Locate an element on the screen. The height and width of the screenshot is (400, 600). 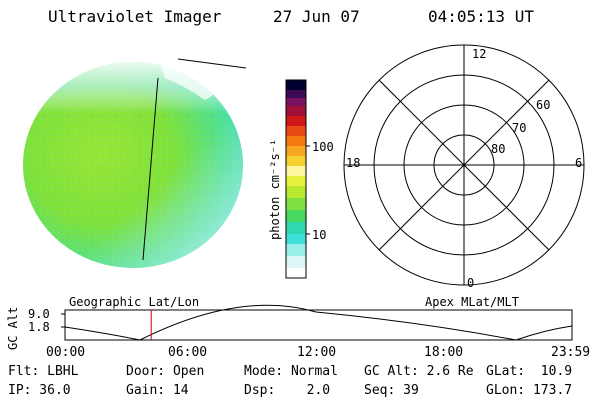
timeline-xtick-1200: 12:00 is located at coordinates (317, 352).